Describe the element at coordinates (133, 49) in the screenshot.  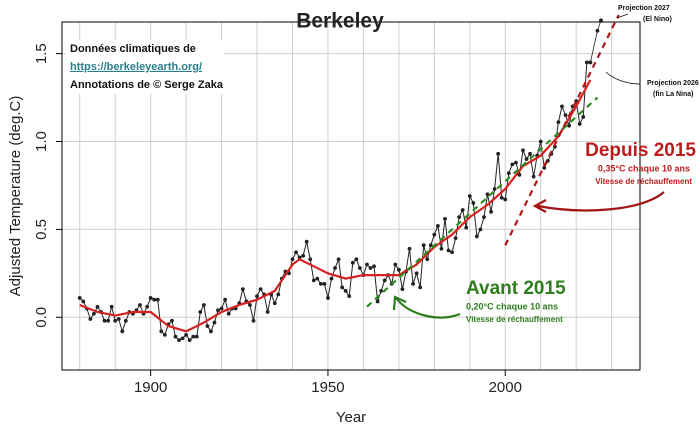
I see `source-text: Données climatiques de` at that location.